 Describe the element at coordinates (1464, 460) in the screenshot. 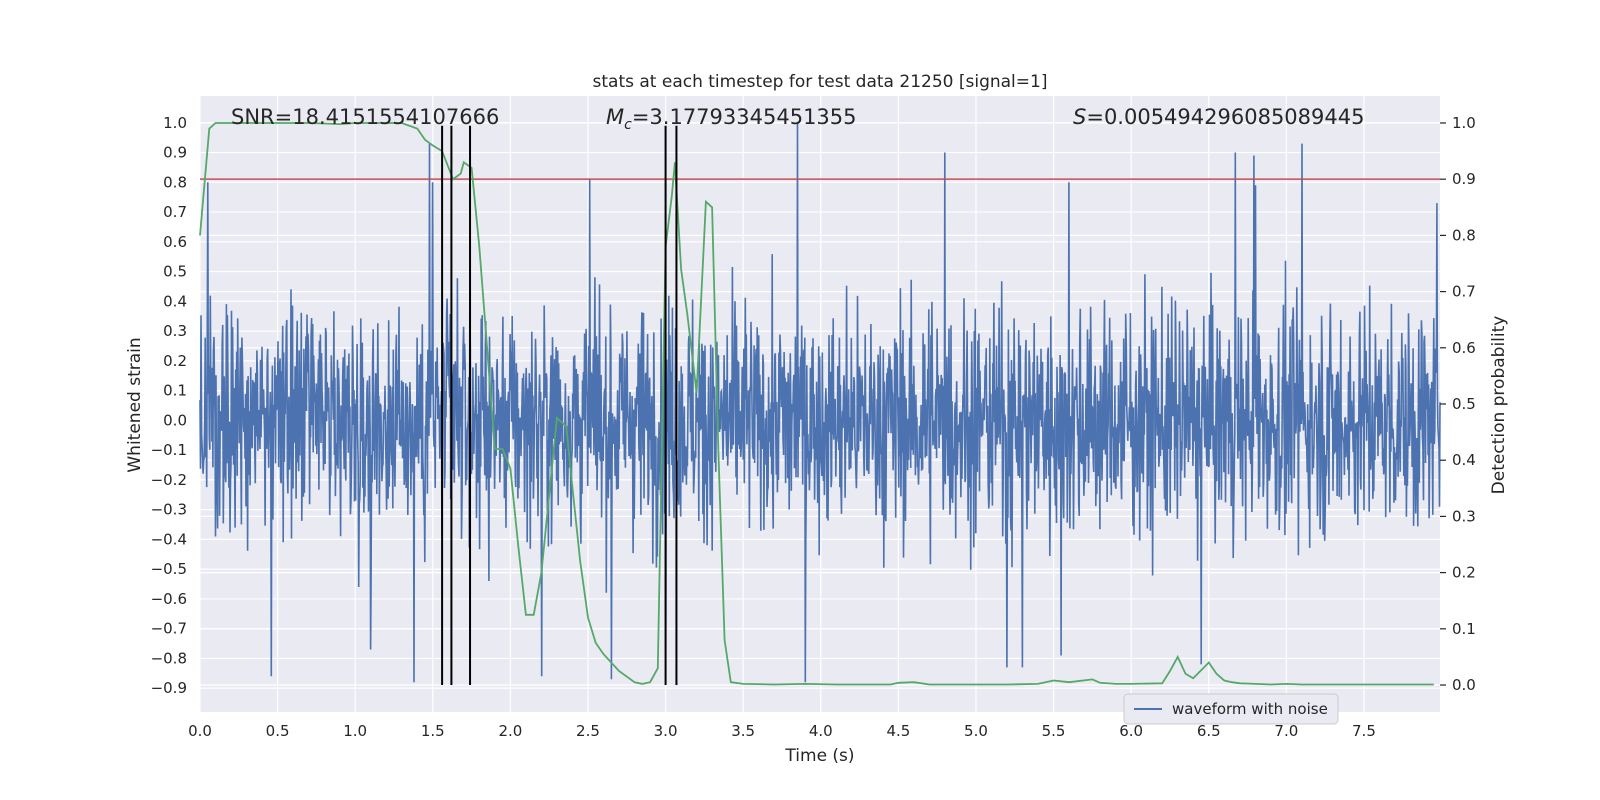

I see `y-right-tick-label: 0.4` at that location.